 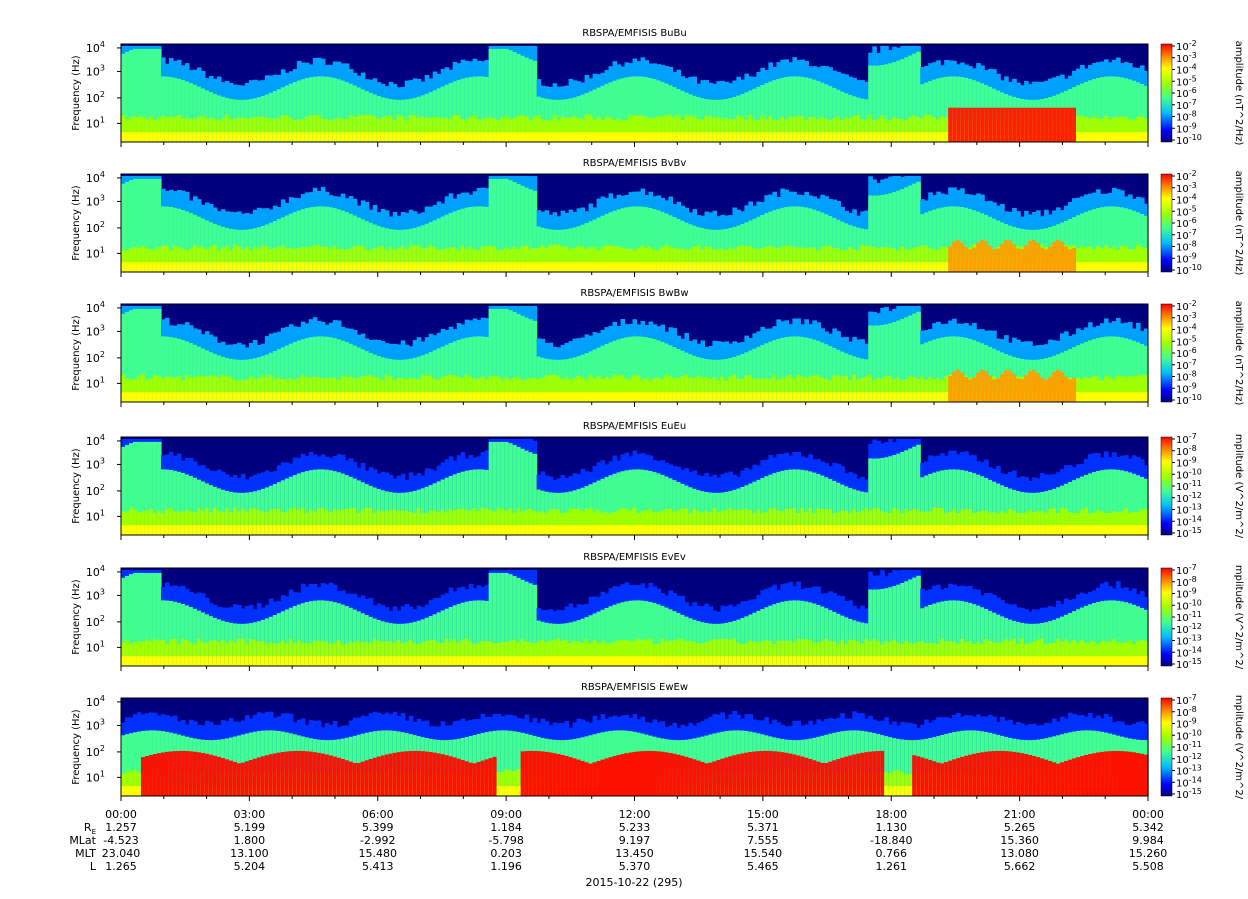 What do you see at coordinates (1186, 463) in the screenshot?
I see `colorbar-tick-label: 10-9` at bounding box center [1186, 463].